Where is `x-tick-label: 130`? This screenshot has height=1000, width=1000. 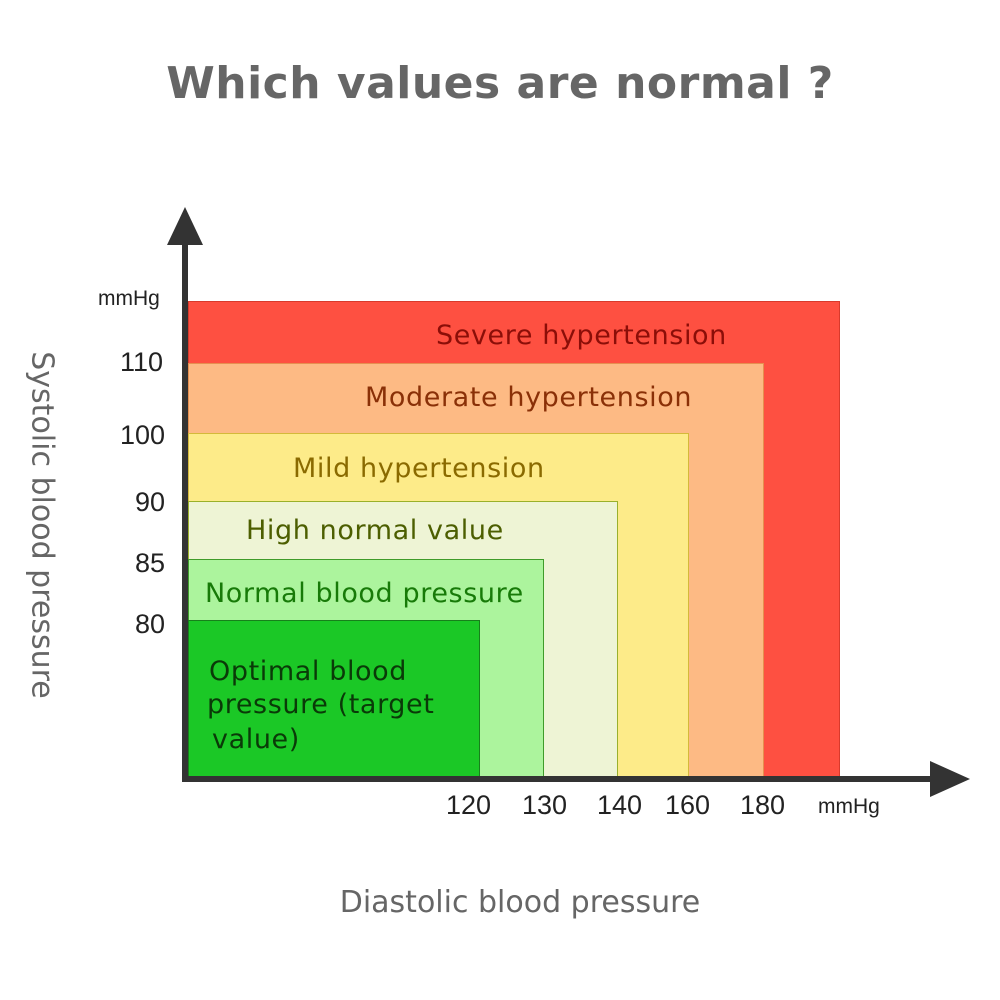 x-tick-label: 130 is located at coordinates (545, 805).